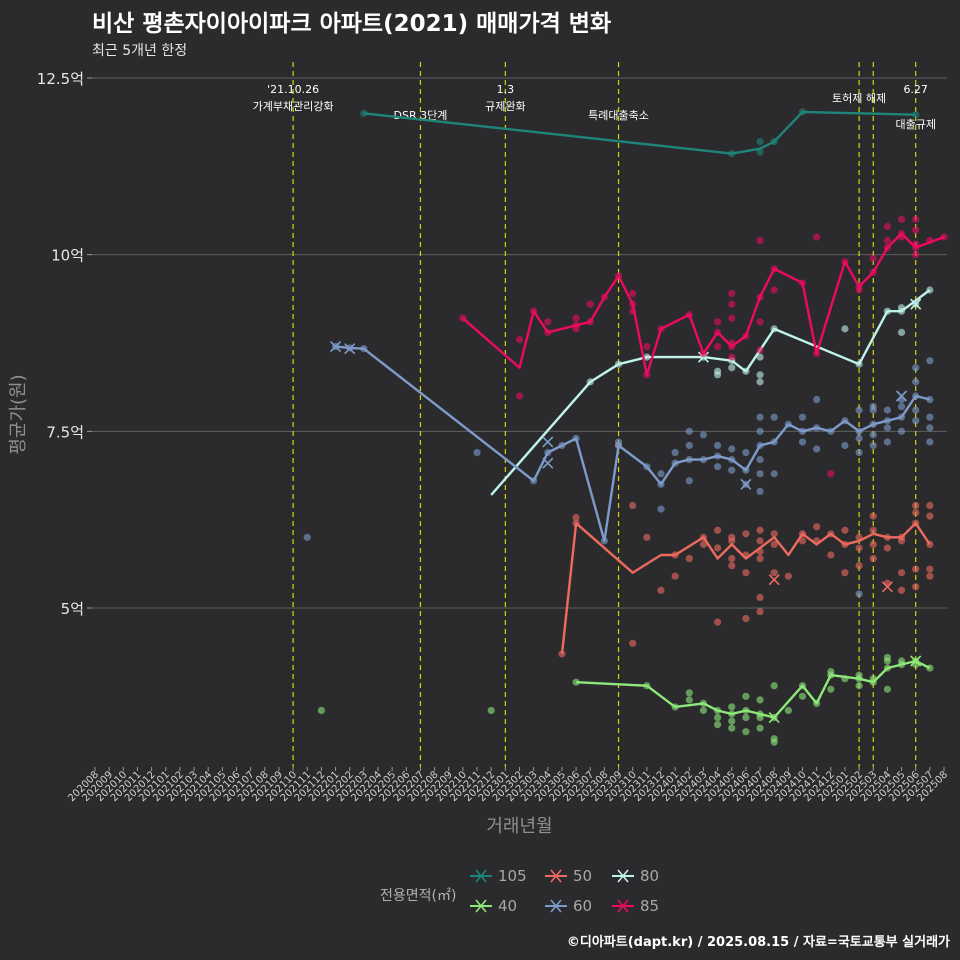 This screenshot has height=960, width=960. I want to click on legend-item-105: 105, so click(498, 876).